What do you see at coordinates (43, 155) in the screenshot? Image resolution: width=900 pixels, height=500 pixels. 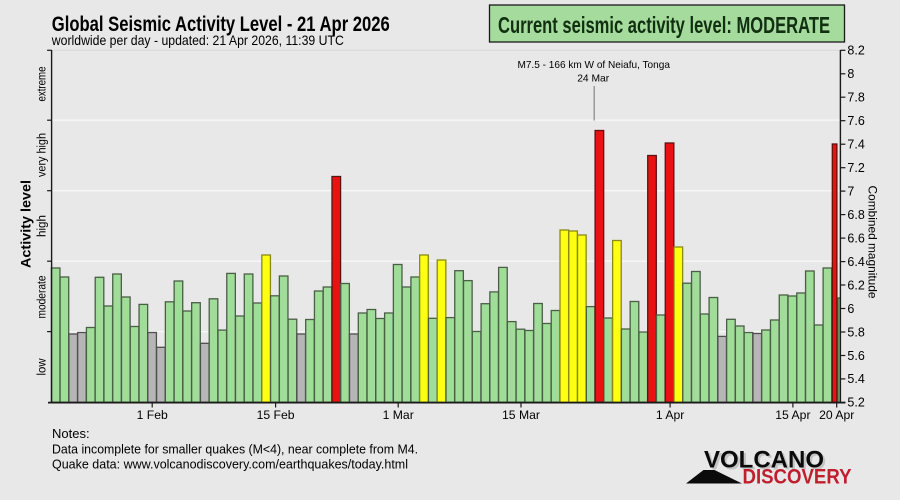 I see `svg-text: very high` at bounding box center [43, 155].